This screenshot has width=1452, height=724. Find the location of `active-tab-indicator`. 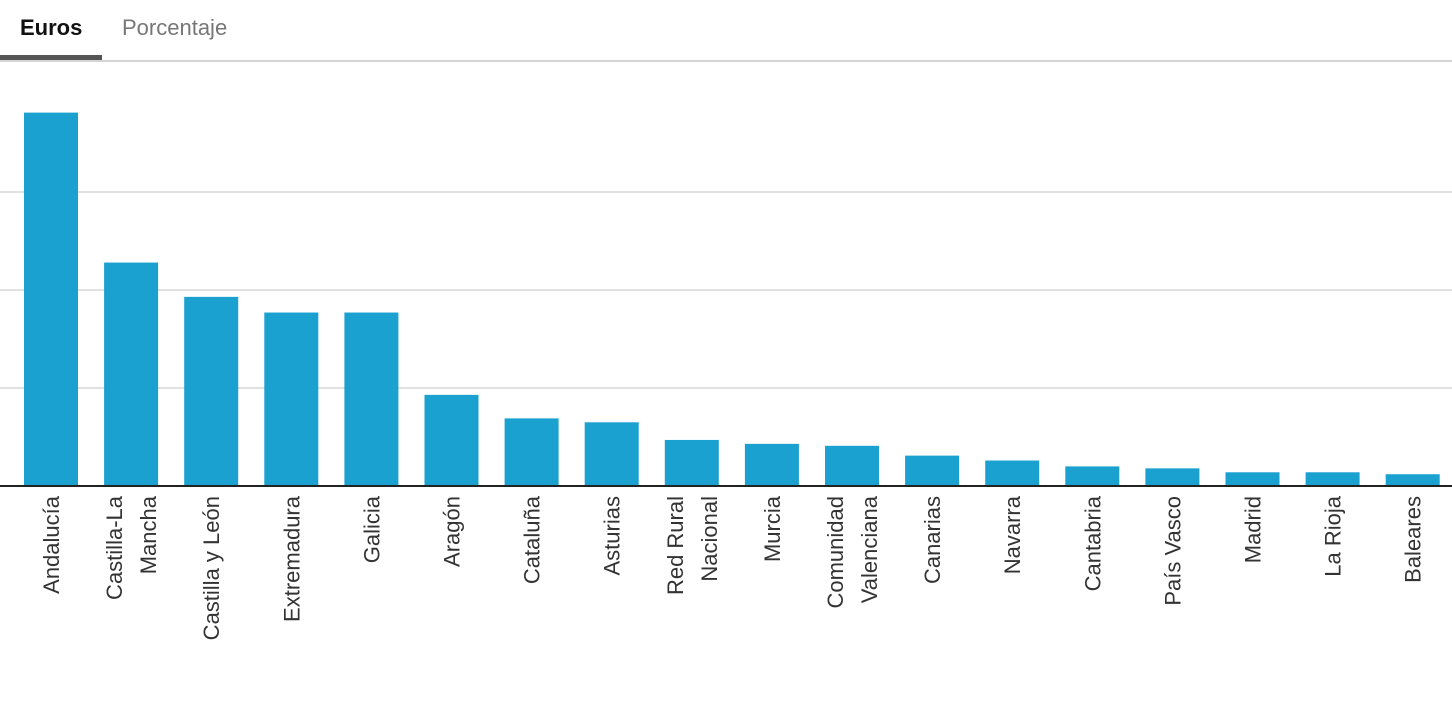

active-tab-indicator is located at coordinates (51, 57).